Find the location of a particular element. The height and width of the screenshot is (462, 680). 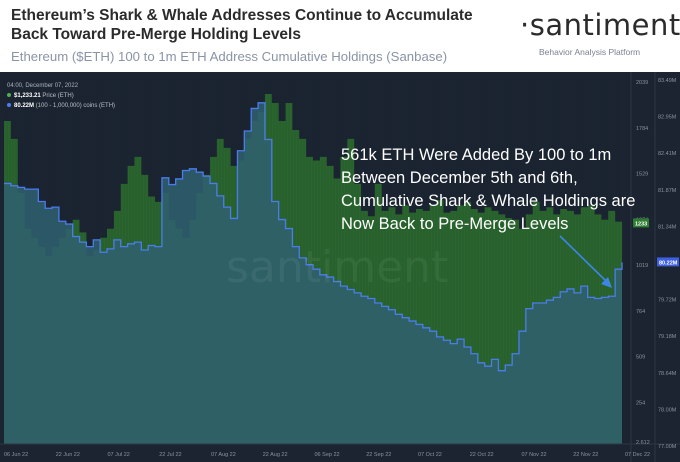

santiment-logo: ·santiment· is located at coordinates (600, 25).